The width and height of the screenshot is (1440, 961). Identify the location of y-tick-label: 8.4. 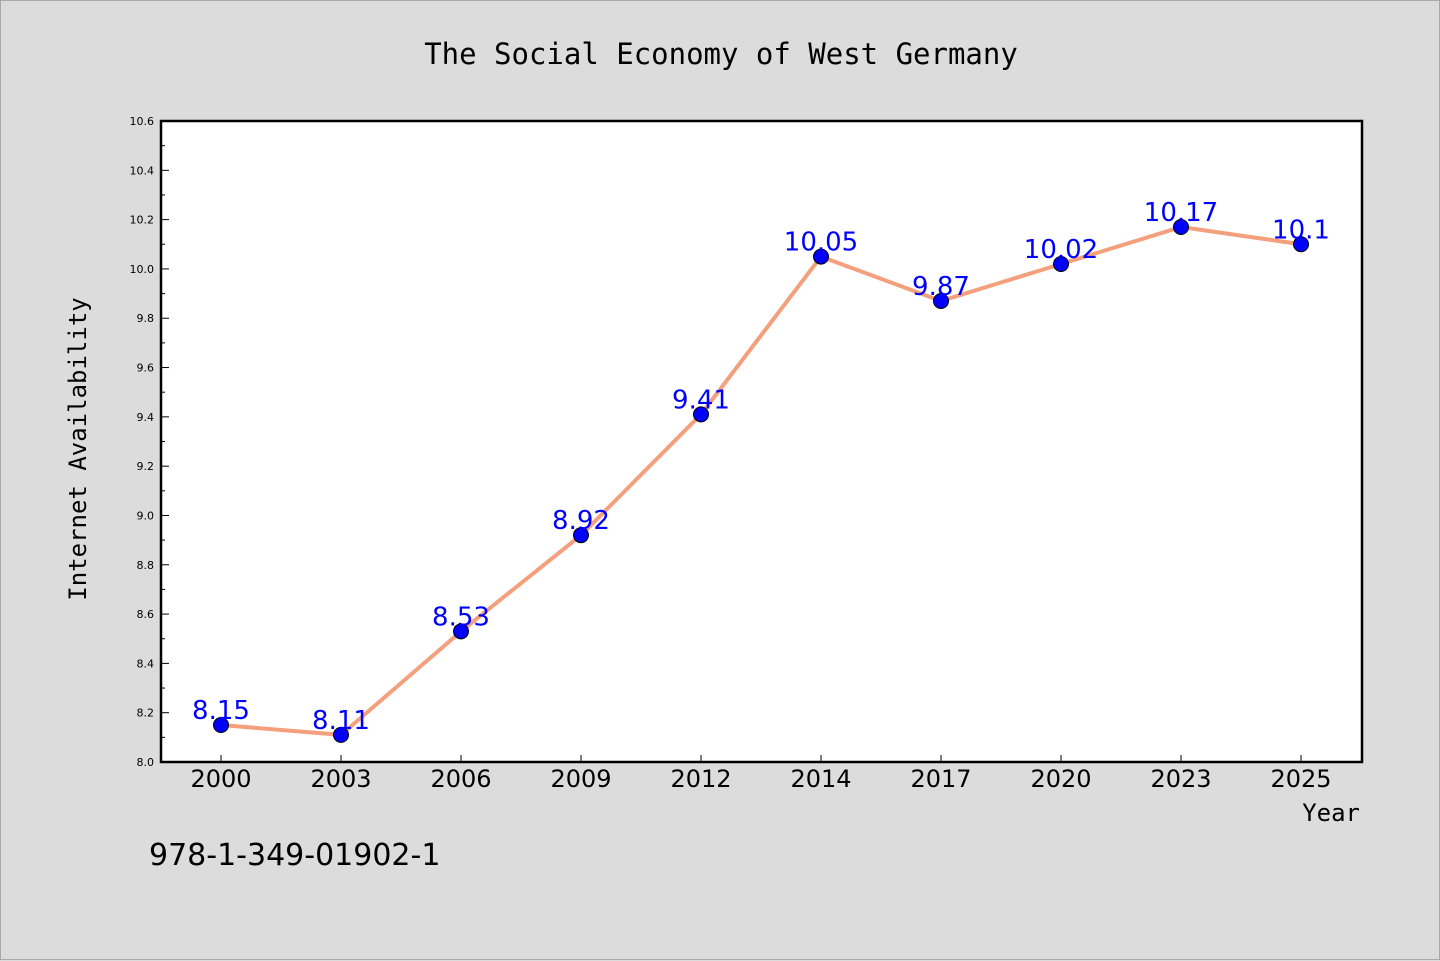
(146, 663).